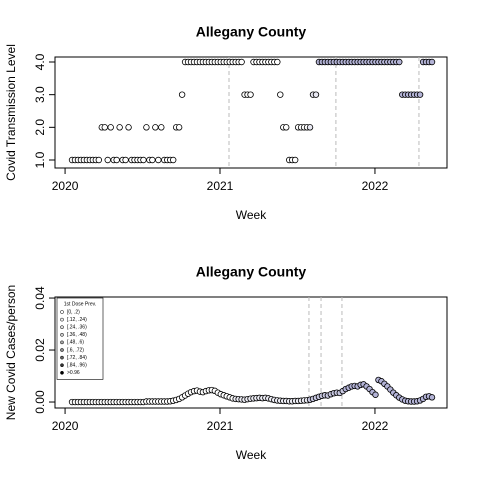 This screenshot has width=480, height=480. I want to click on y-tick-label: 1.0, so click(40, 159).